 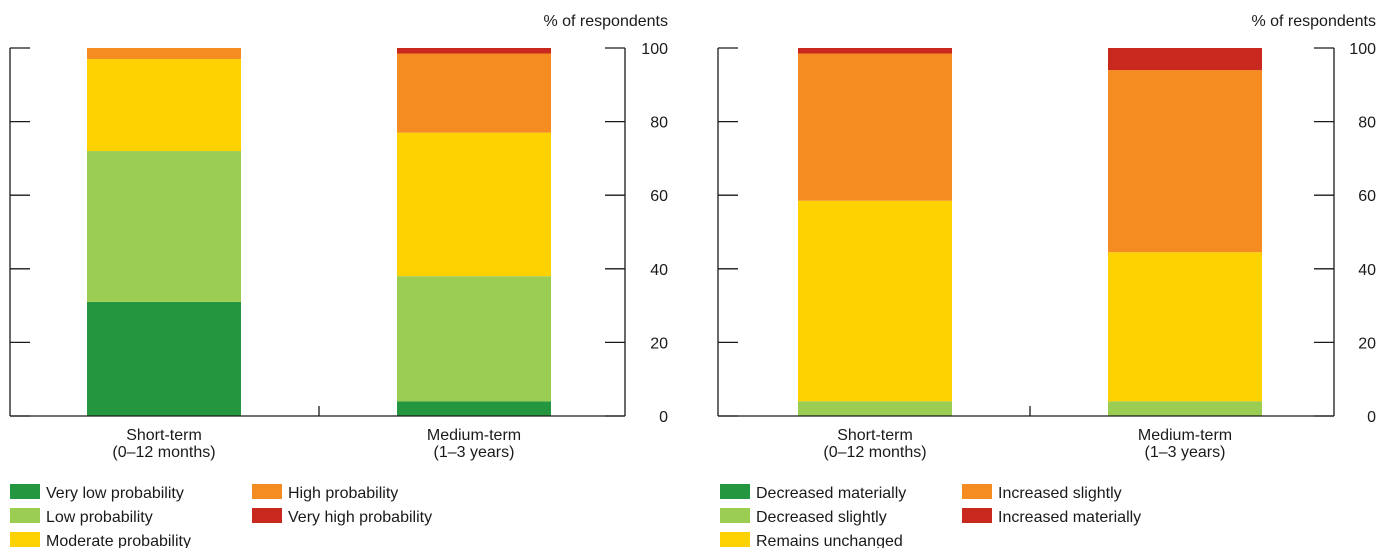 I want to click on legend-label-5: Increased materially, so click(x=1069, y=517).